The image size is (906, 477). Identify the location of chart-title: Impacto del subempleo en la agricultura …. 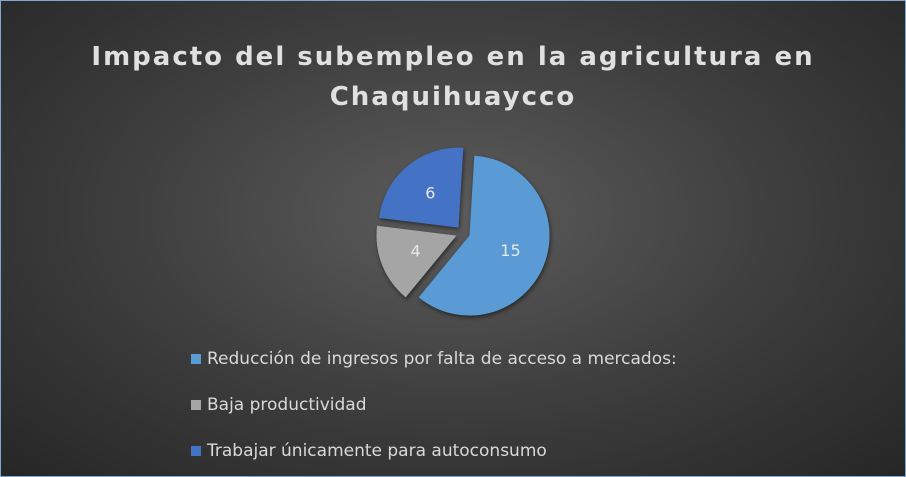
(453, 77).